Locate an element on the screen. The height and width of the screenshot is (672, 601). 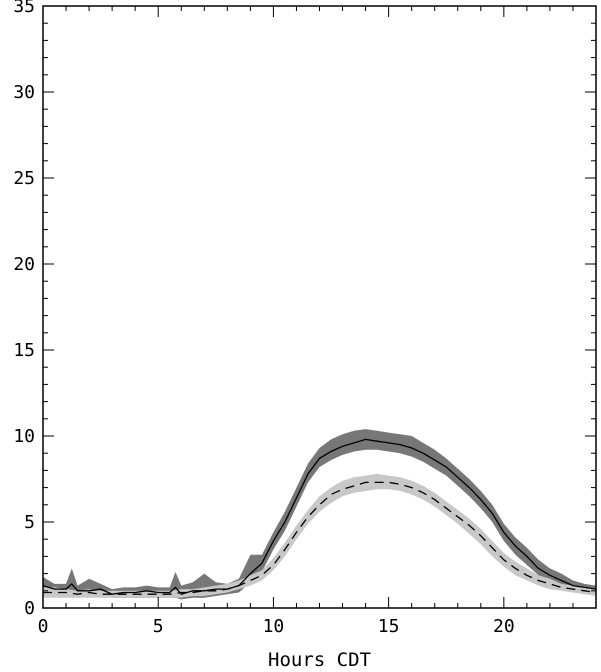
x-tick-label: 0 is located at coordinates (43, 626).